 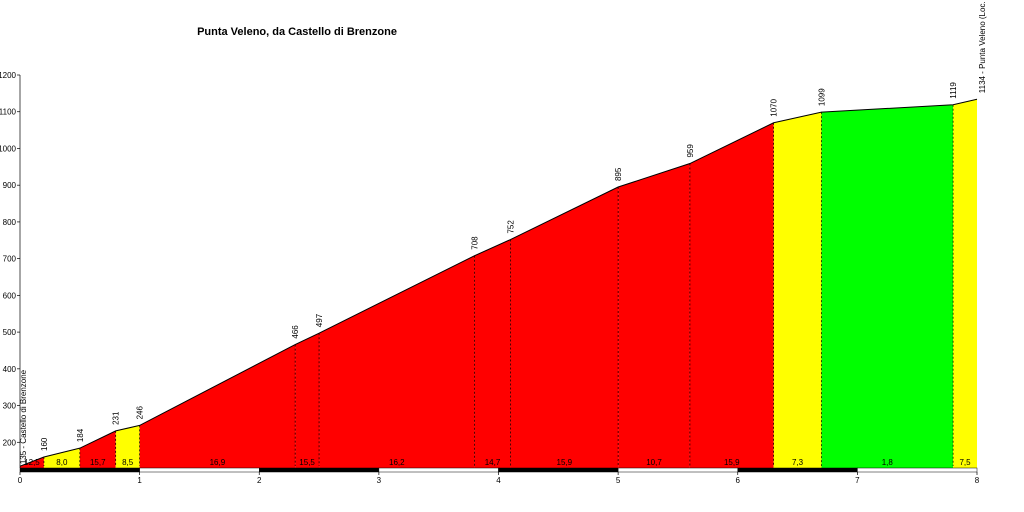 I want to click on y-tick-label: 200, so click(x=10, y=442).